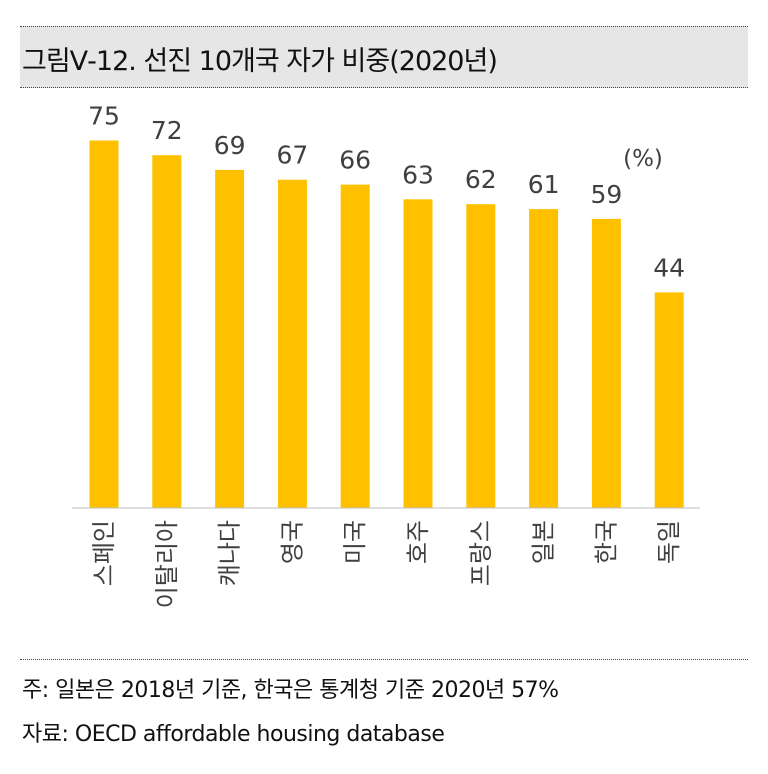  I want to click on footnote: 주: 일본은 2018년 기준, 한국은 통계청 기준 2020년 57%, so click(290, 690).